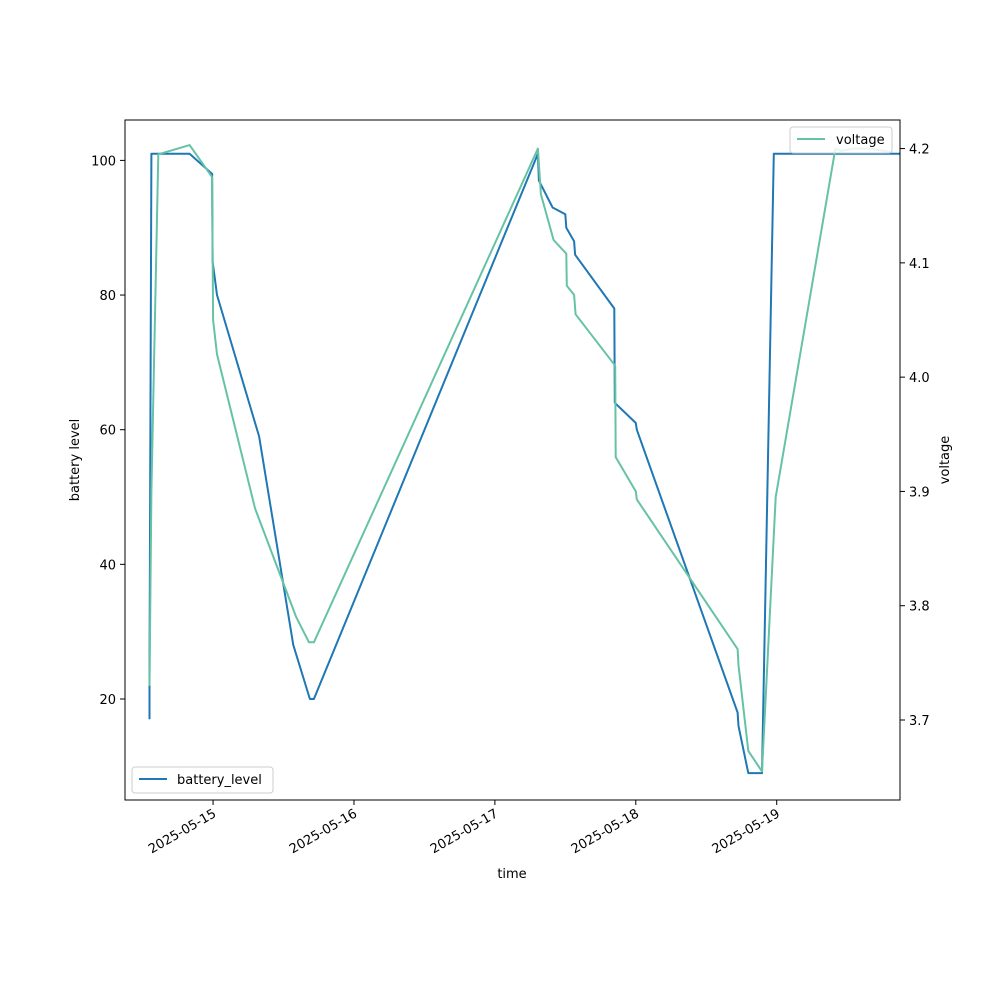 The width and height of the screenshot is (1000, 1000). I want to click on x-tick-label: 2025-05-17, so click(464, 831).